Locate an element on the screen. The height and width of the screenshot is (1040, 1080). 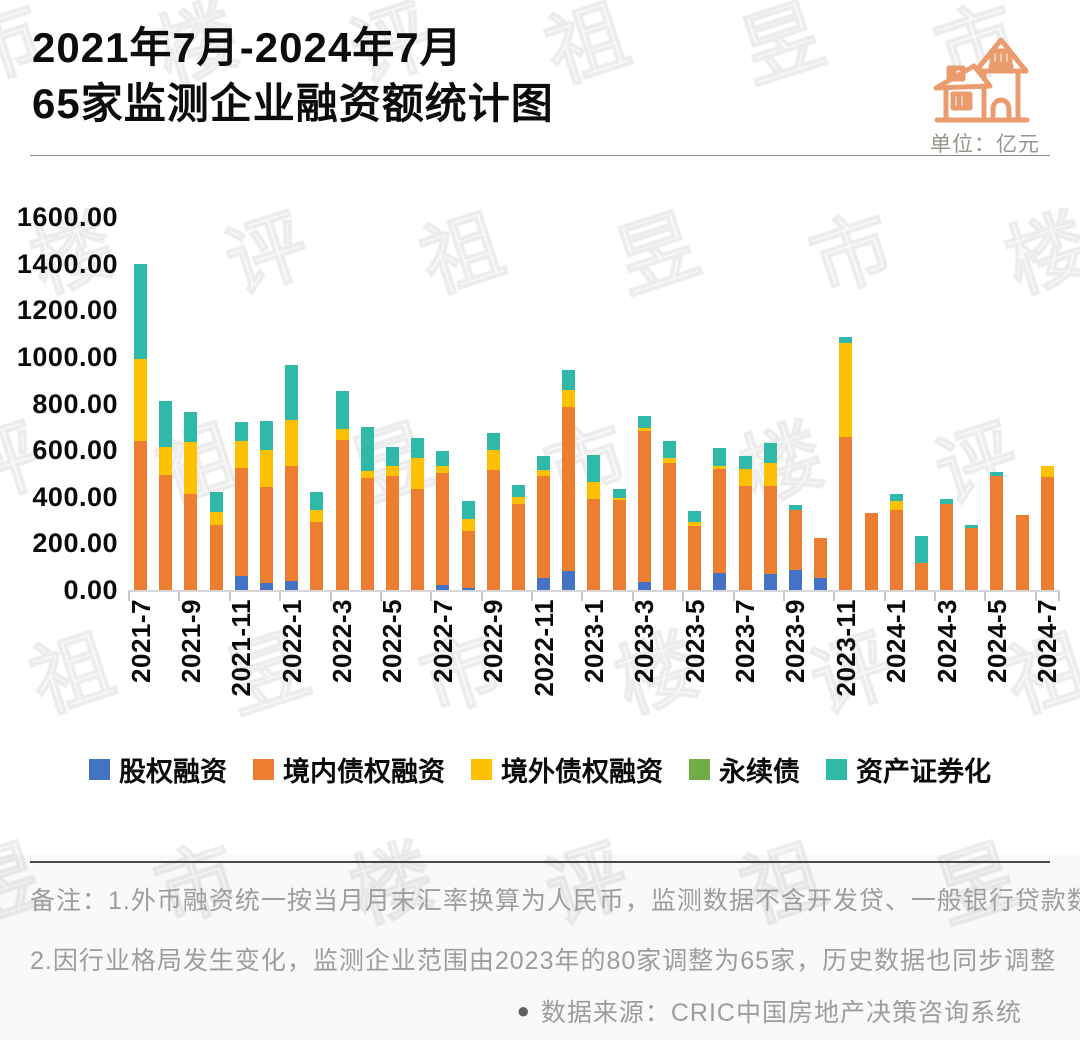
bar-slot-2023-11: 2023-11 is located at coordinates (846, 456).